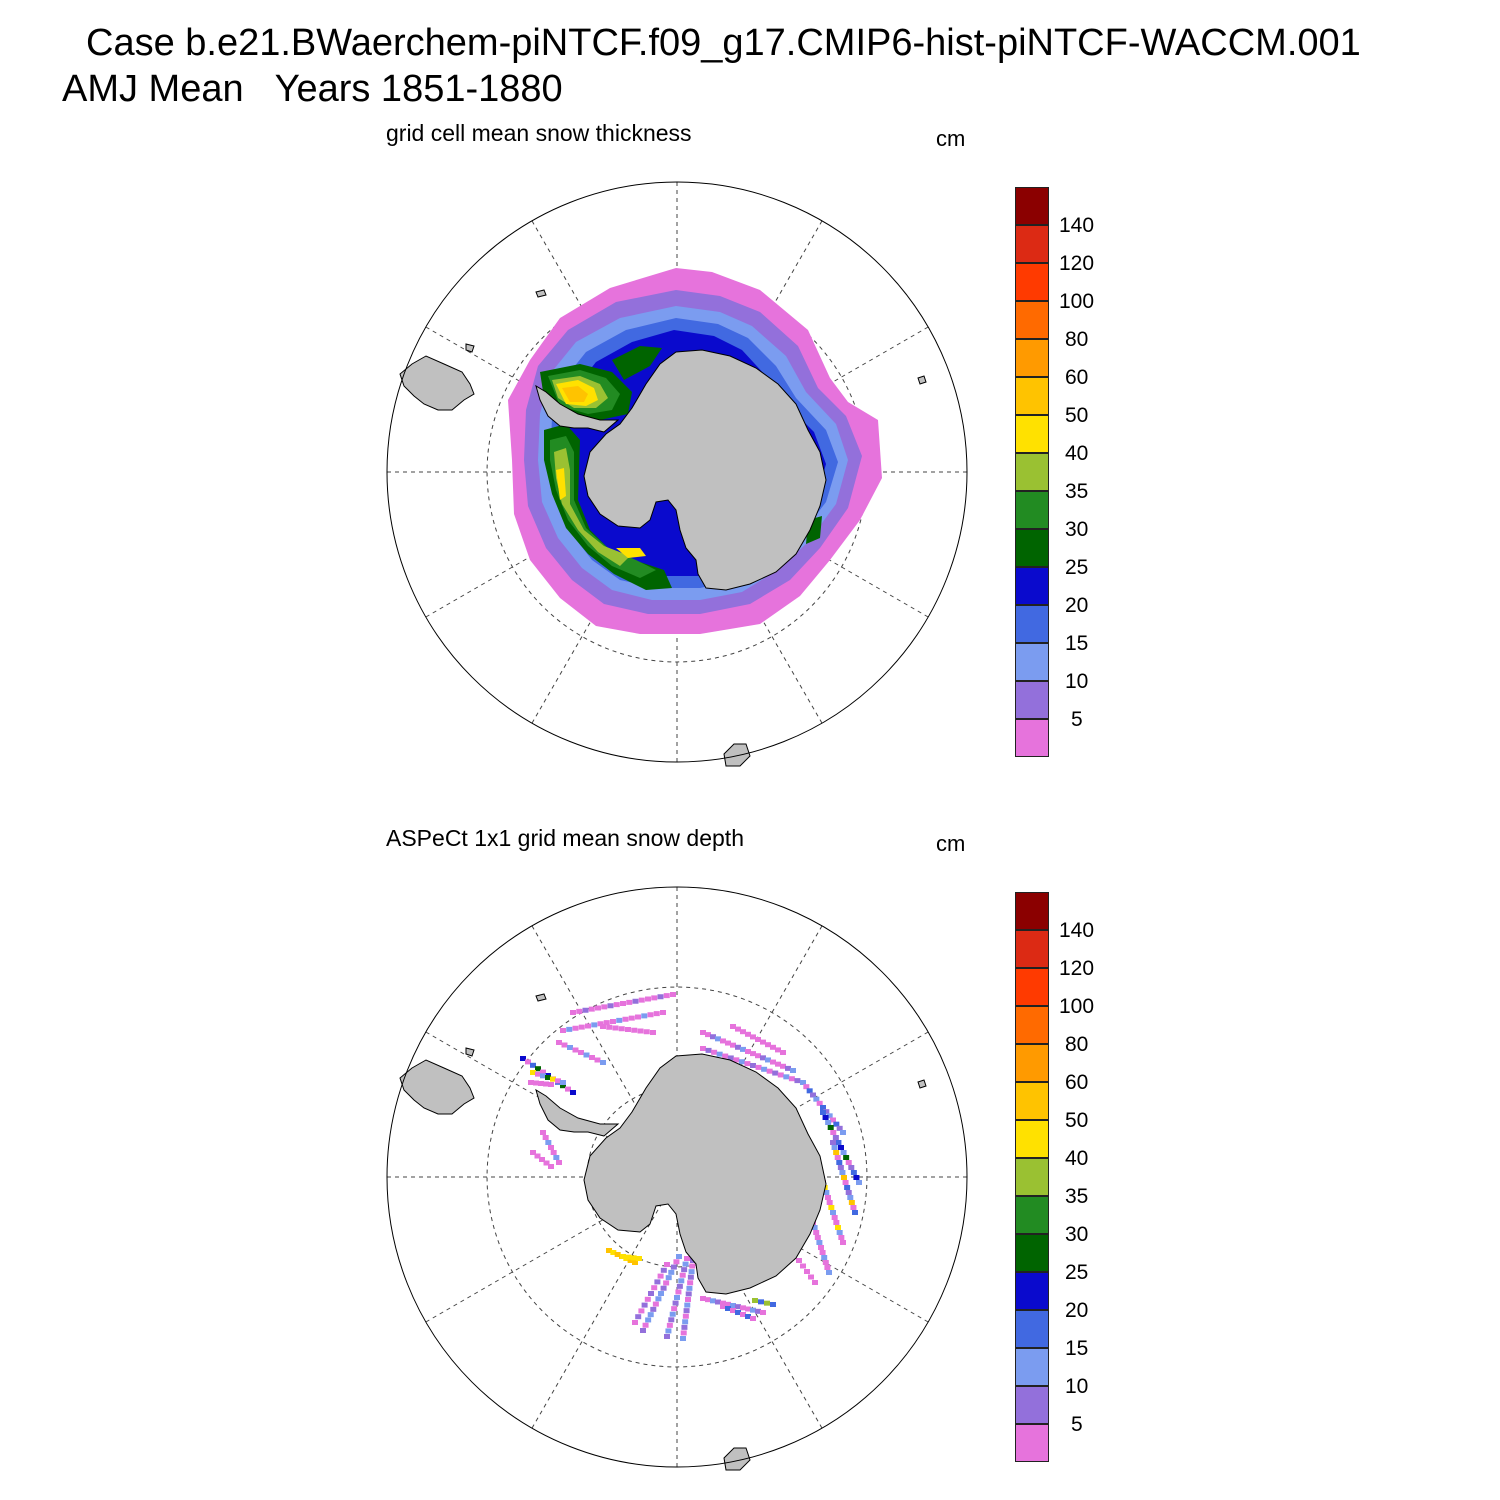  Describe the element at coordinates (601, 513) in the screenshot. I see `thick-snow-bellingshausen-50cm` at that location.